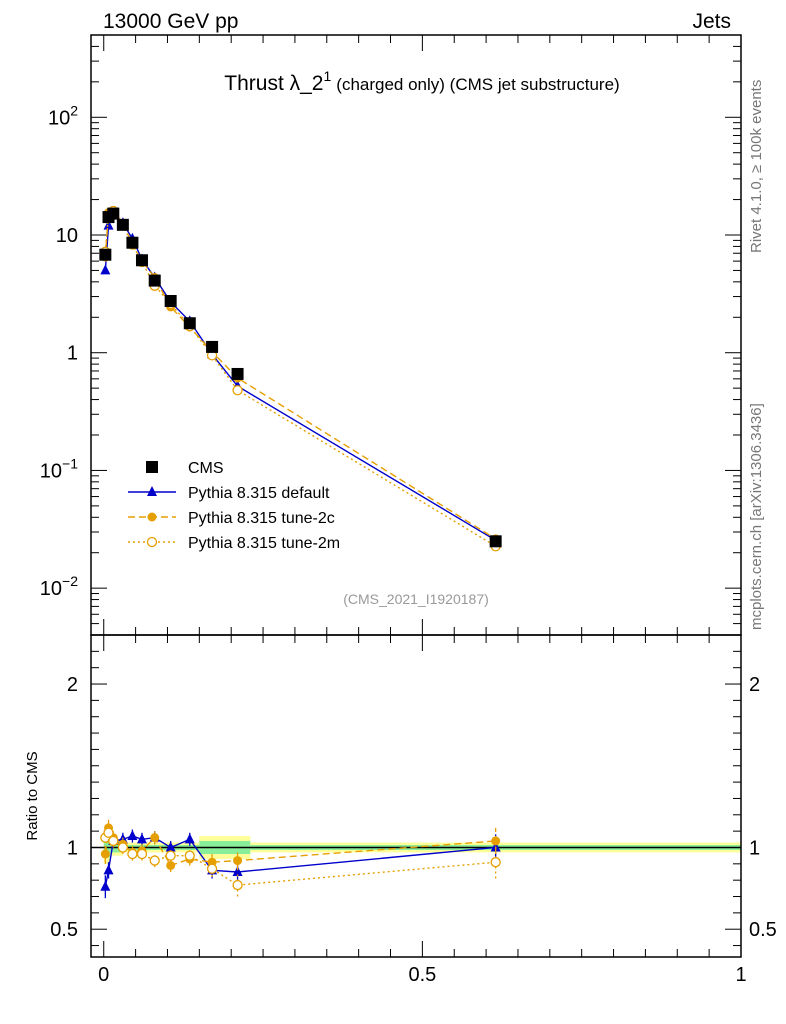 The image size is (786, 1024). I want to click on watermark: (CMS_2021_I1920187), so click(416, 599).